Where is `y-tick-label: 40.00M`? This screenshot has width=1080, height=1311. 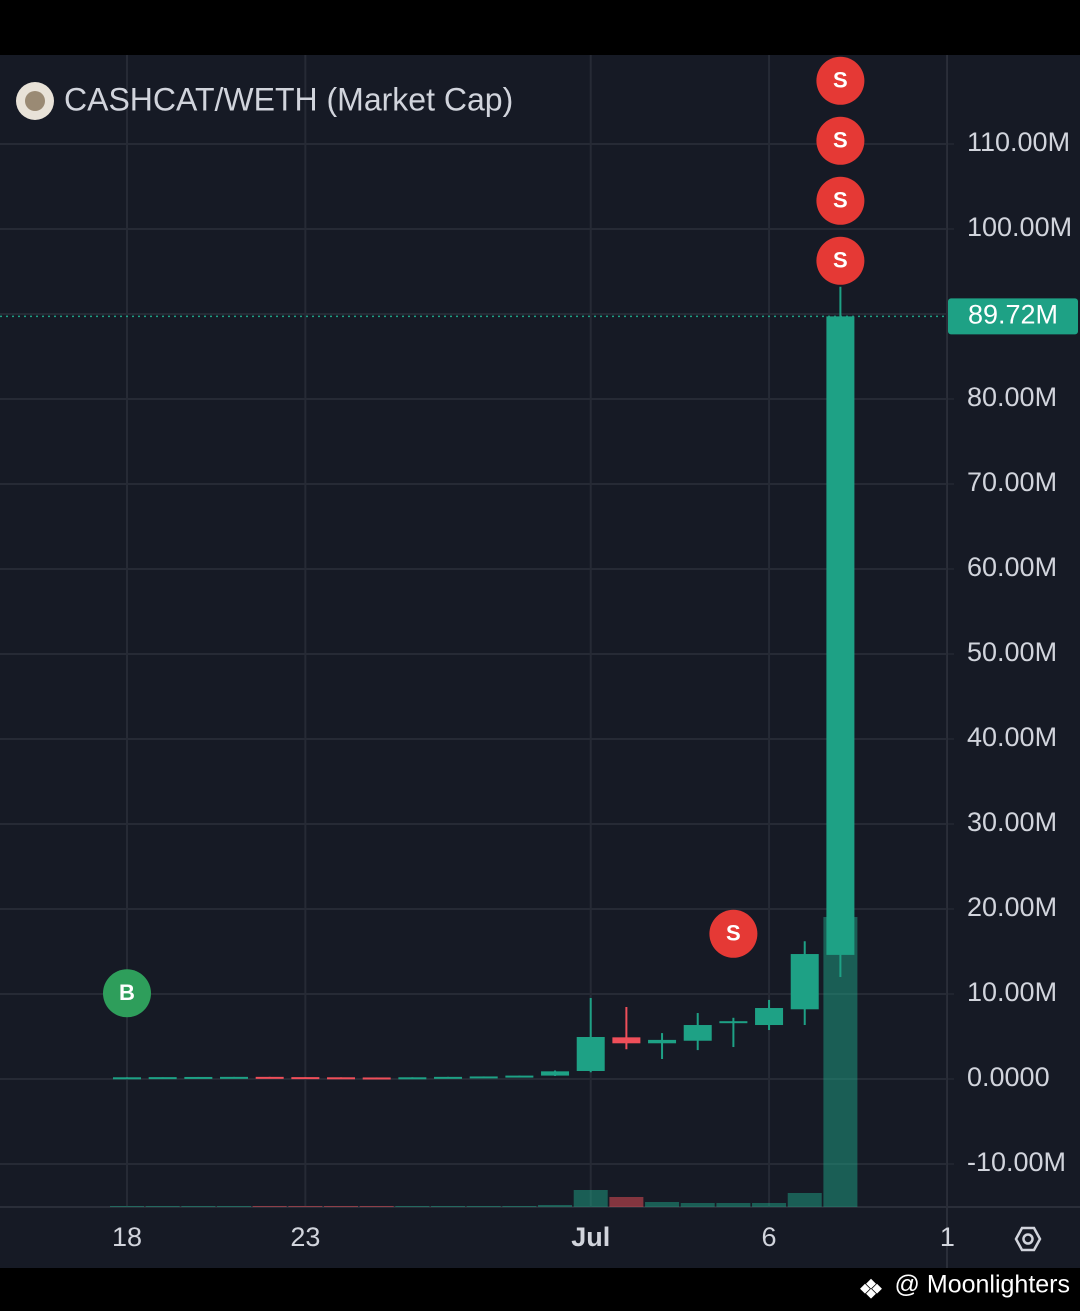 y-tick-label: 40.00M is located at coordinates (1012, 737).